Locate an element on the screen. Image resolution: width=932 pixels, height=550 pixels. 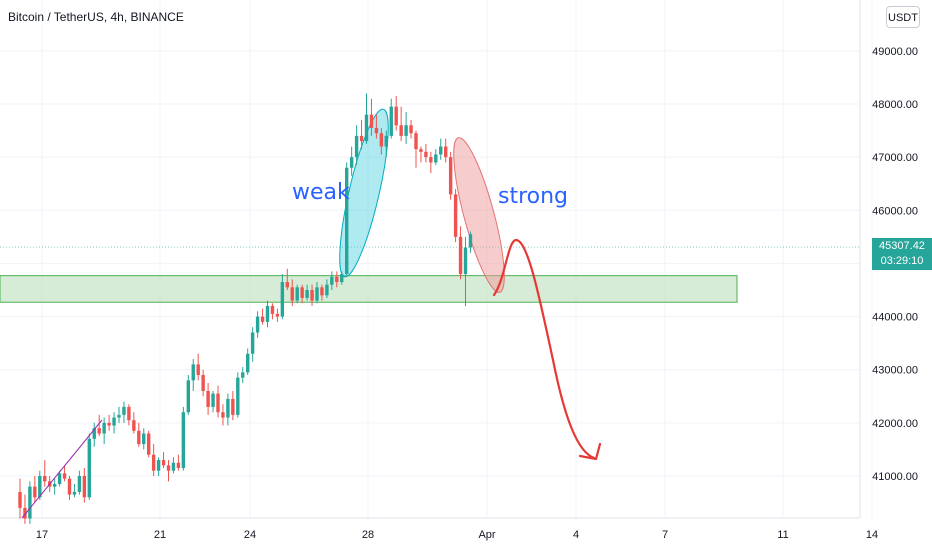
demand-zone is located at coordinates (369, 289).